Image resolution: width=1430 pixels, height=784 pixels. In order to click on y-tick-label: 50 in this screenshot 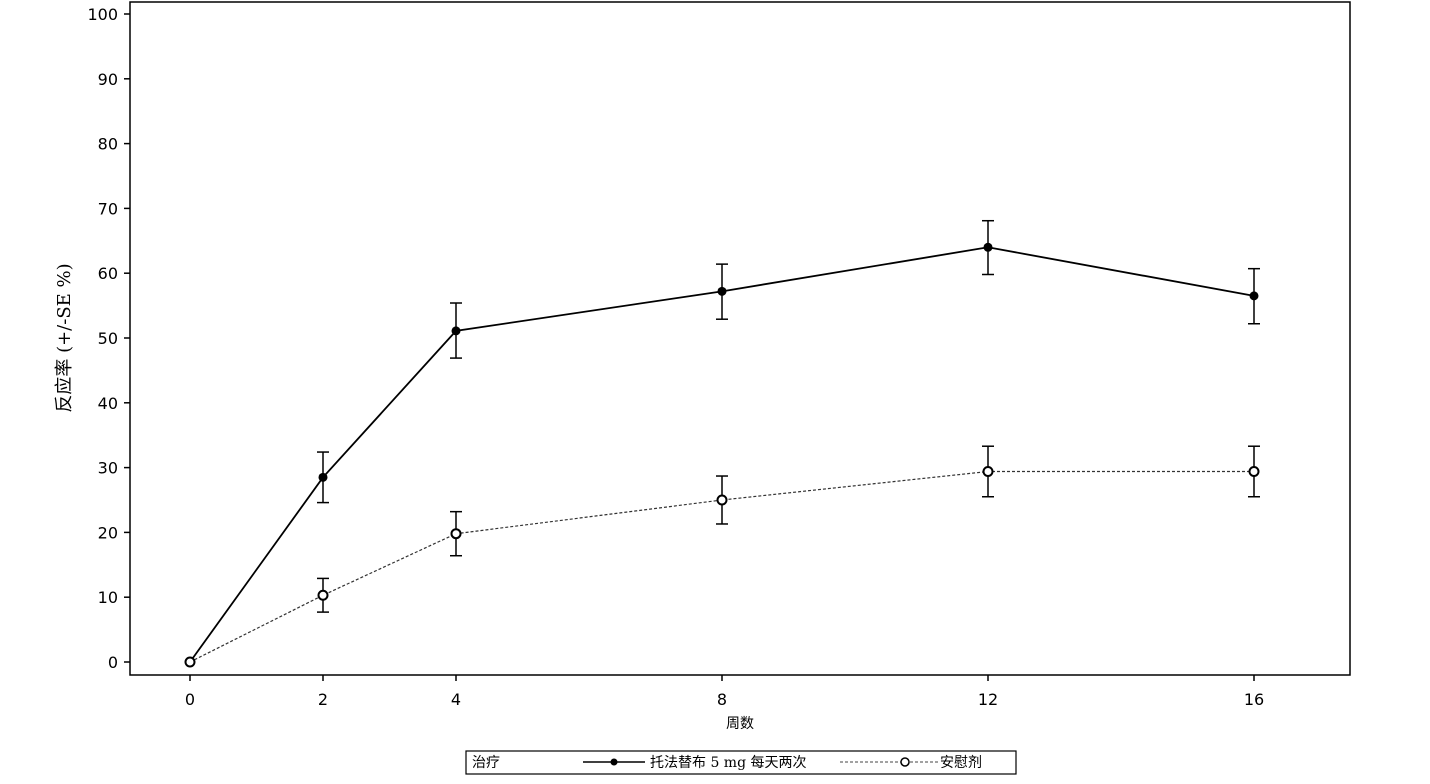, I will do `click(108, 338)`.